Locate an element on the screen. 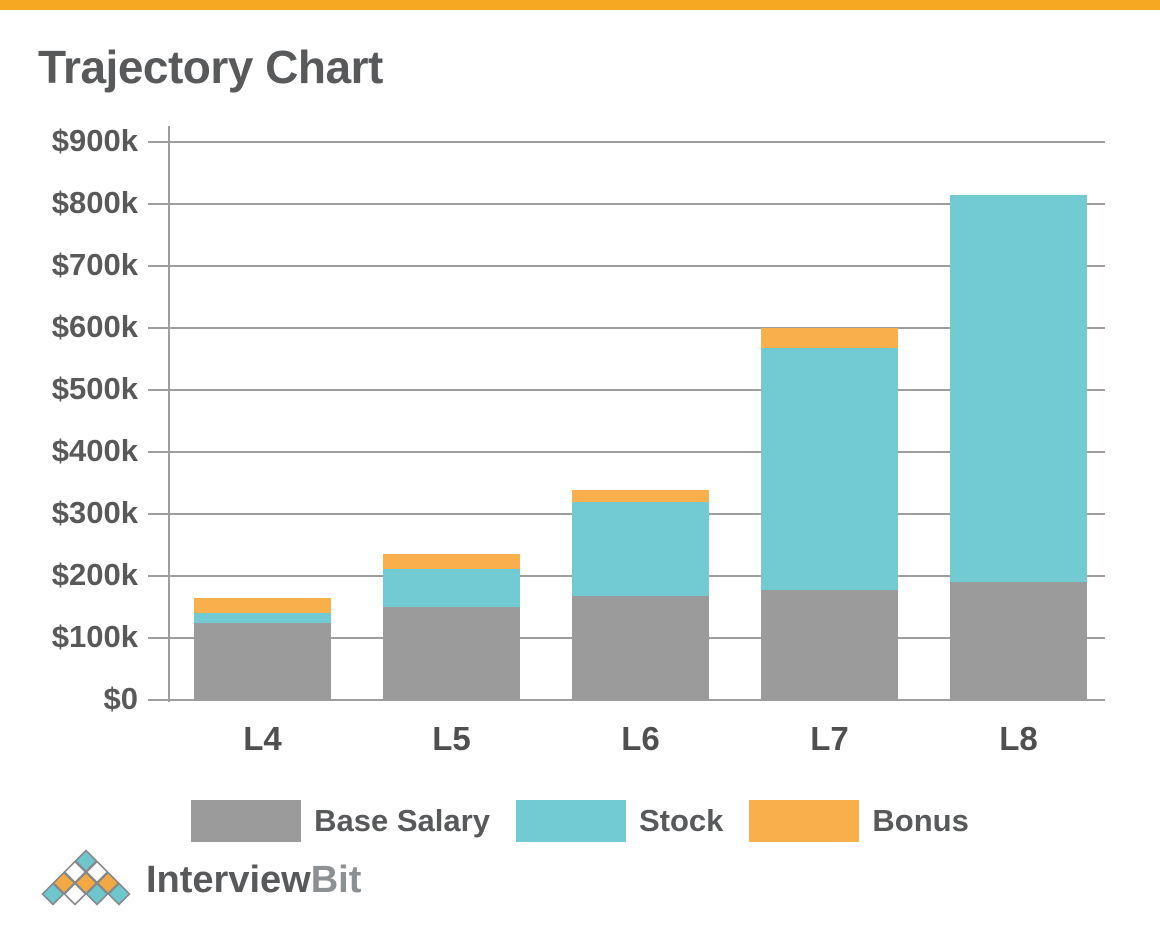 Image resolution: width=1160 pixels, height=939 pixels. logo-diamond-white is located at coordinates (75, 894).